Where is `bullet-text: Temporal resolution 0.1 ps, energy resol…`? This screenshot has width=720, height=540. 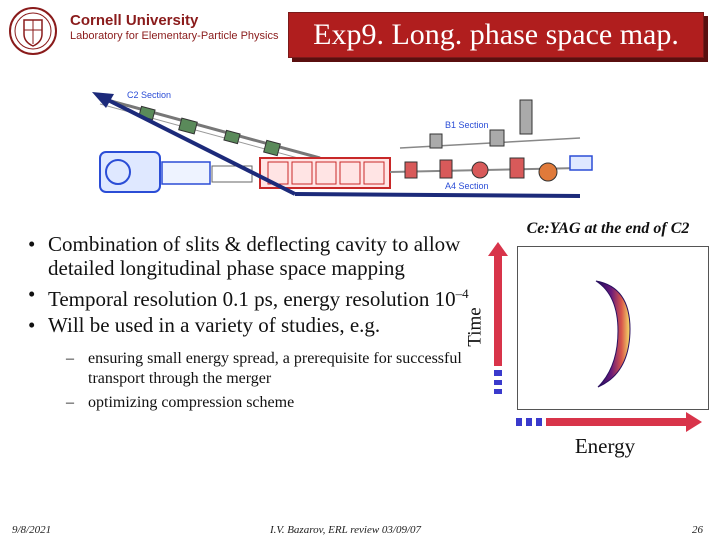
bullet-text: Temporal resolution 0.1 ps, energy resol… is located at coordinates (252, 299).